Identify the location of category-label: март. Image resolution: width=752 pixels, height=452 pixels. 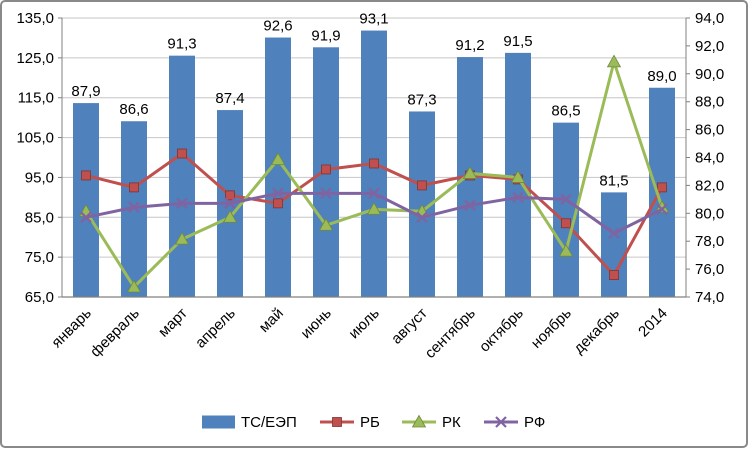
(173, 323).